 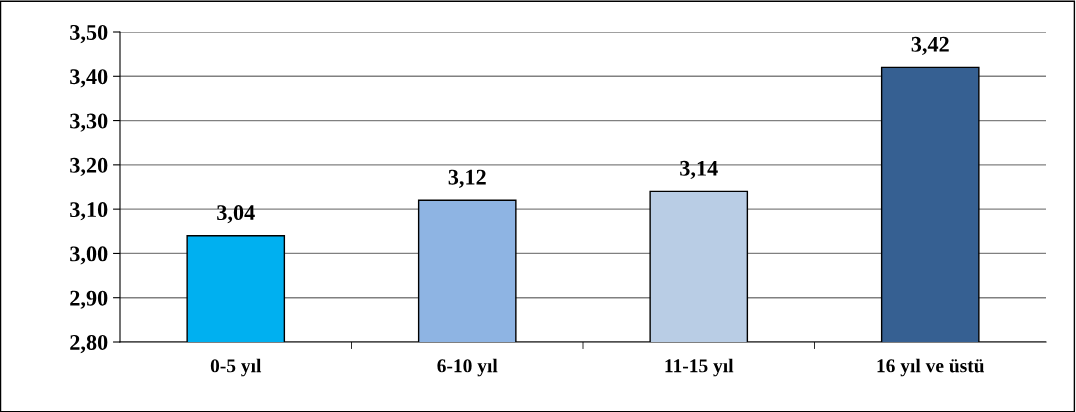 What do you see at coordinates (236, 367) in the screenshot?
I see `x-tick-label: 0-5 yıl` at bounding box center [236, 367].